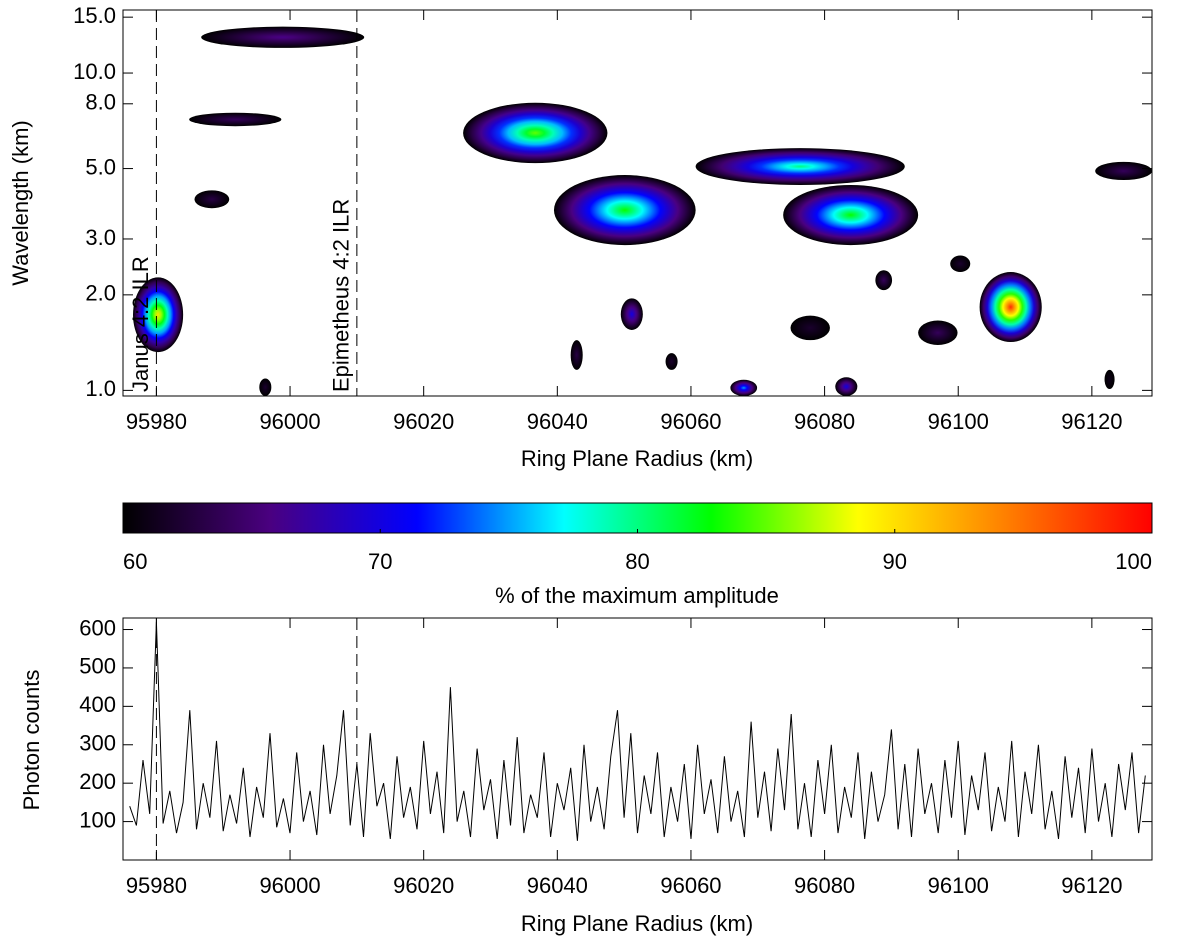 The width and height of the screenshot is (1184, 945). Describe the element at coordinates (100, 166) in the screenshot. I see `y-tick-label: 5.0` at that location.